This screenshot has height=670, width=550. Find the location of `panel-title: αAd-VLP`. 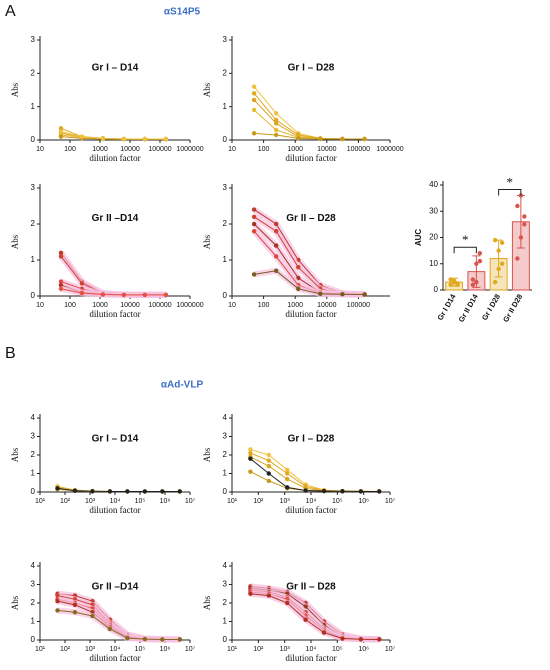

panel-title: αAd-VLP is located at coordinates (182, 385).